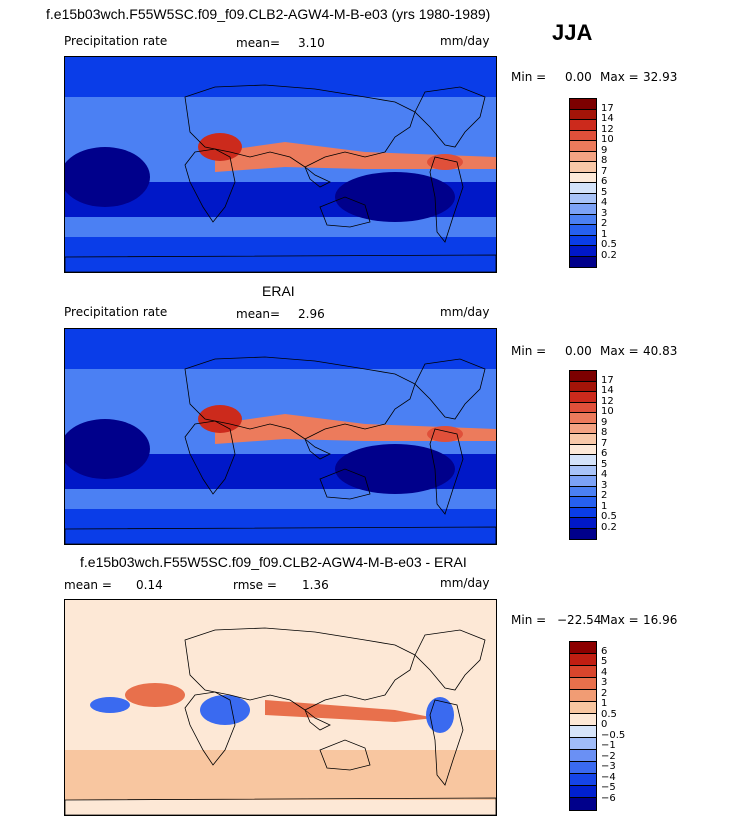  What do you see at coordinates (579, 620) in the screenshot?
I see `panel3-min-value: −22.54` at bounding box center [579, 620].